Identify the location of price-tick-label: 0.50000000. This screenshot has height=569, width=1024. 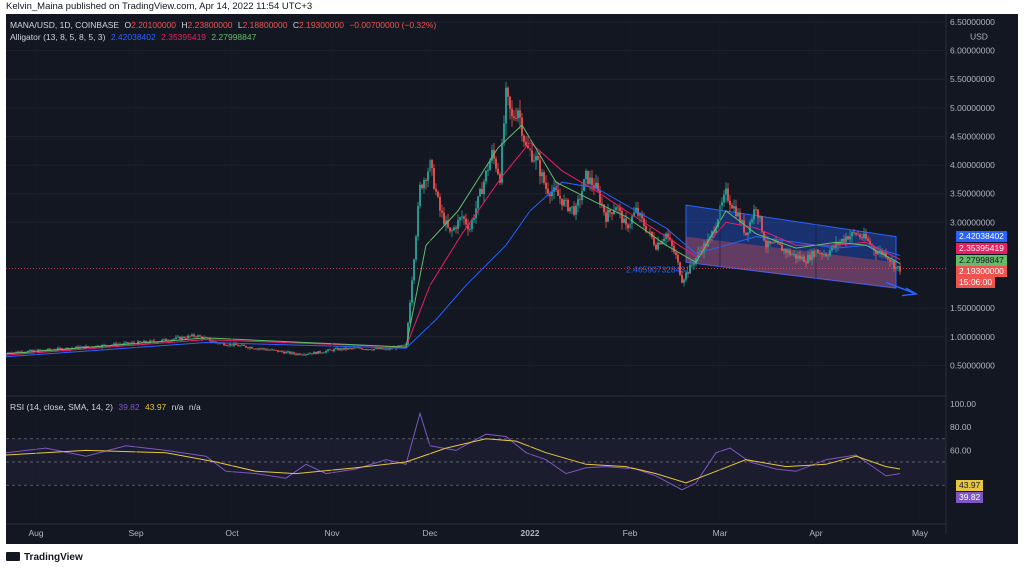
(972, 365).